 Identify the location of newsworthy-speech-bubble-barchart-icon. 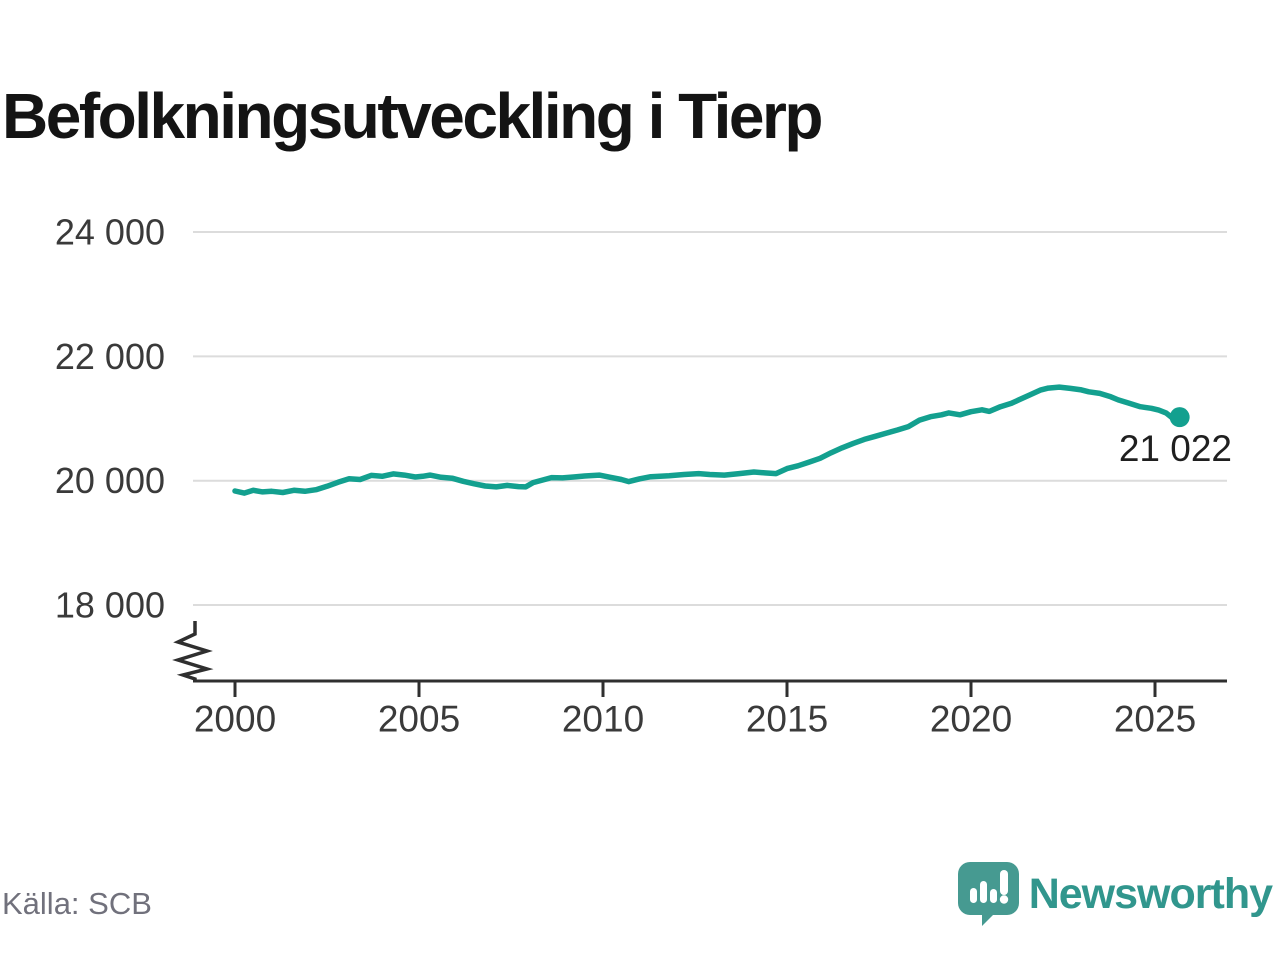
(988, 894).